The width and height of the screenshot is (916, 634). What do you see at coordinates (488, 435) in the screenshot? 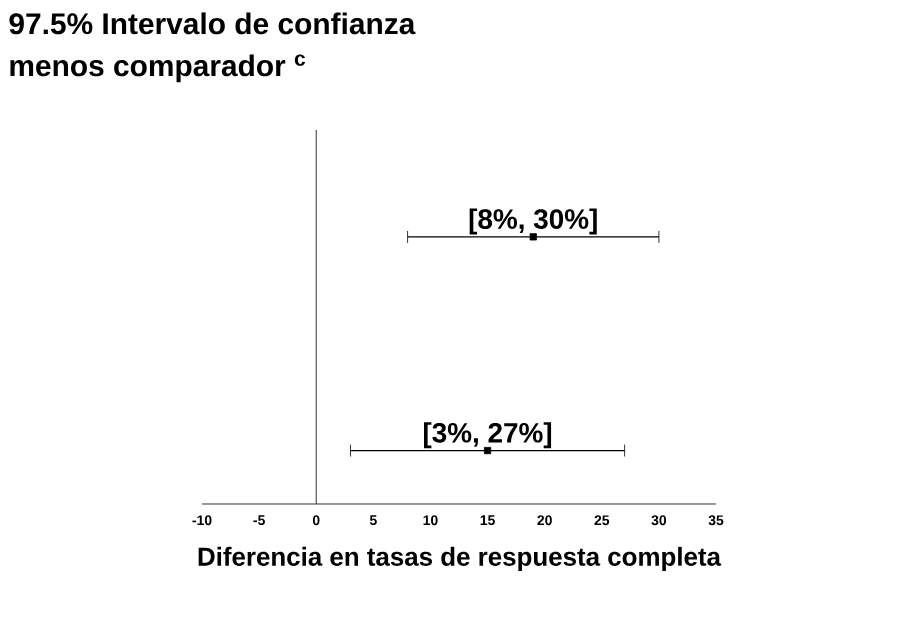
I see `data-label: [3%, 27%]` at bounding box center [488, 435].